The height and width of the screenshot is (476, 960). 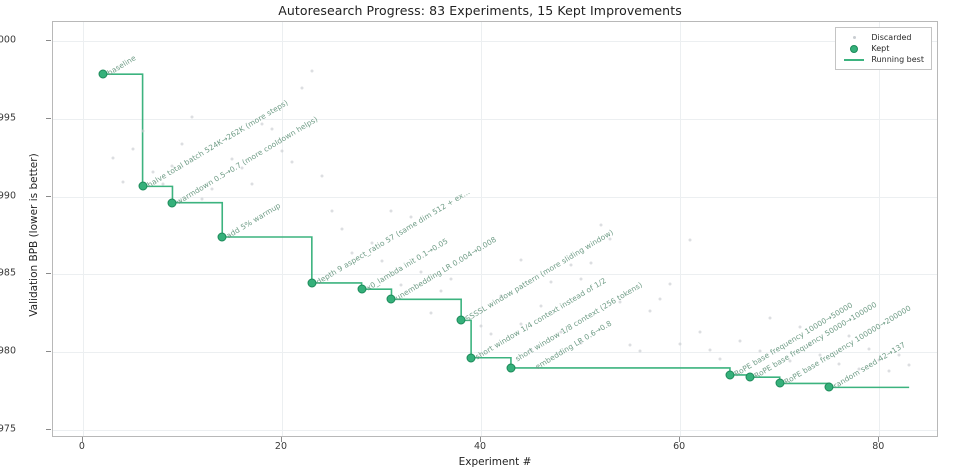 I want to click on running-best-line-icon, so click(x=854, y=59).